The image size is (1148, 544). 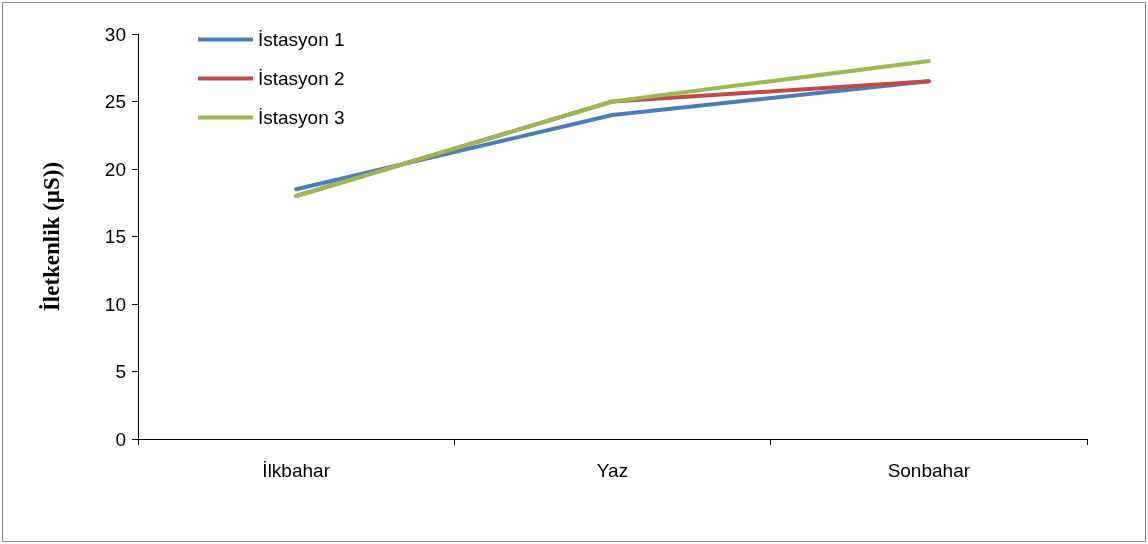 What do you see at coordinates (51, 236) in the screenshot?
I see `y-axis-title: İletkenlik (µS))` at bounding box center [51, 236].